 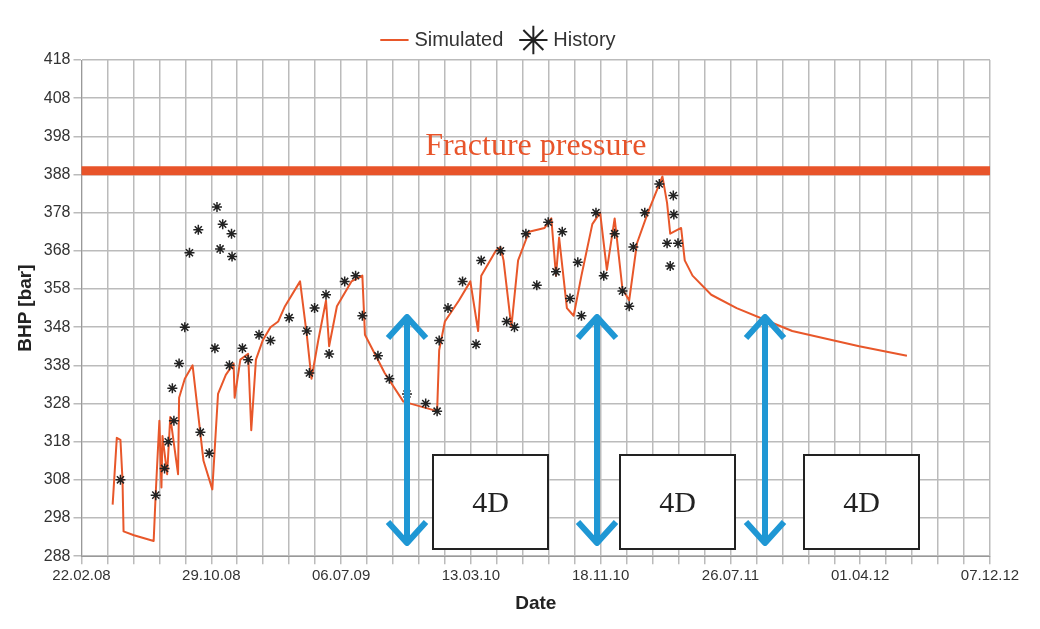 I want to click on y-tick-label: 378, so click(x=57, y=212).